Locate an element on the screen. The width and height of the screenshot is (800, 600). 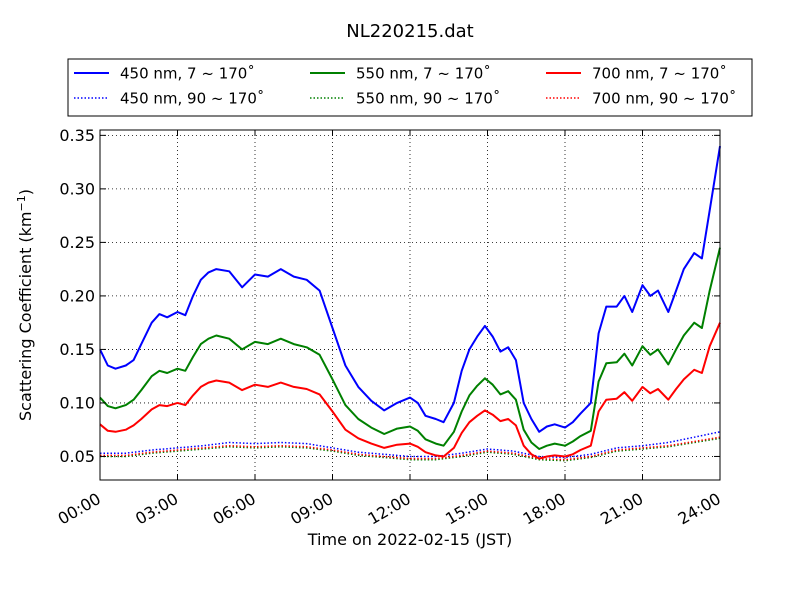
legend-label: 550 nm, 90 ~ 170˚ is located at coordinates (428, 99).